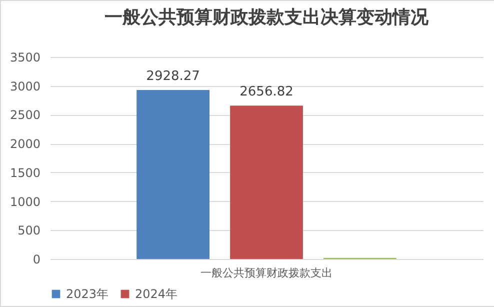 The image size is (494, 307). What do you see at coordinates (87, 294) in the screenshot?
I see `legend-label: 2023年` at bounding box center [87, 294].